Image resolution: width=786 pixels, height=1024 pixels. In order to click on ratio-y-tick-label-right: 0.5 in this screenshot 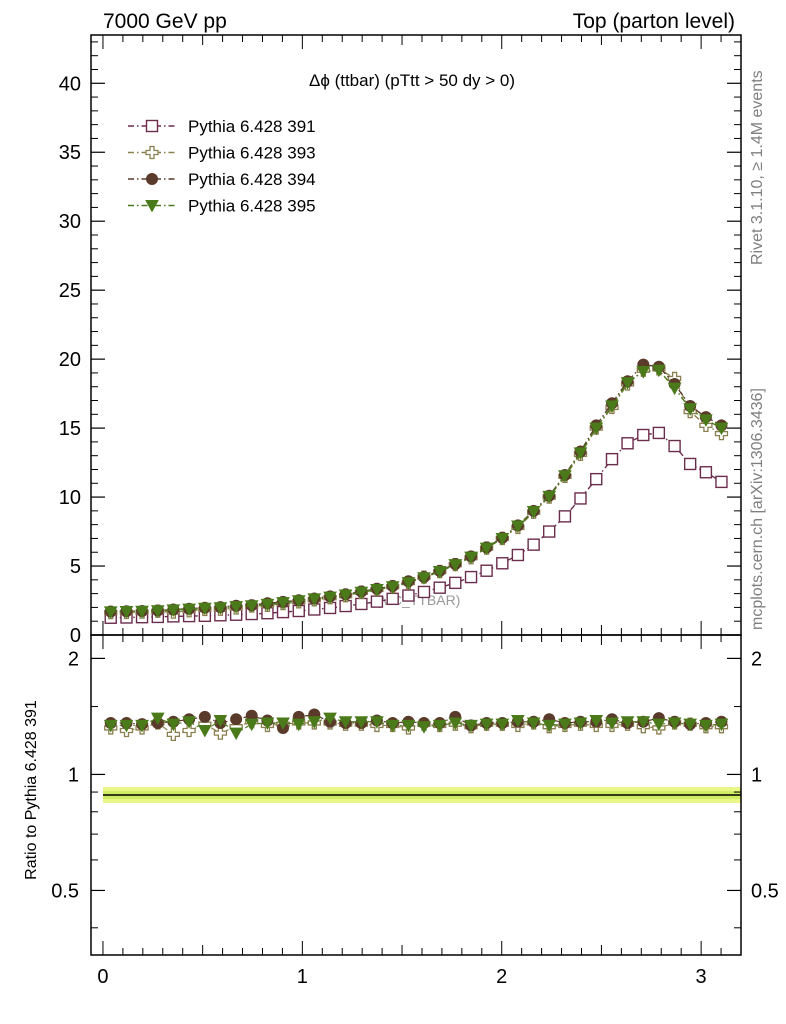, I will do `click(765, 891)`.